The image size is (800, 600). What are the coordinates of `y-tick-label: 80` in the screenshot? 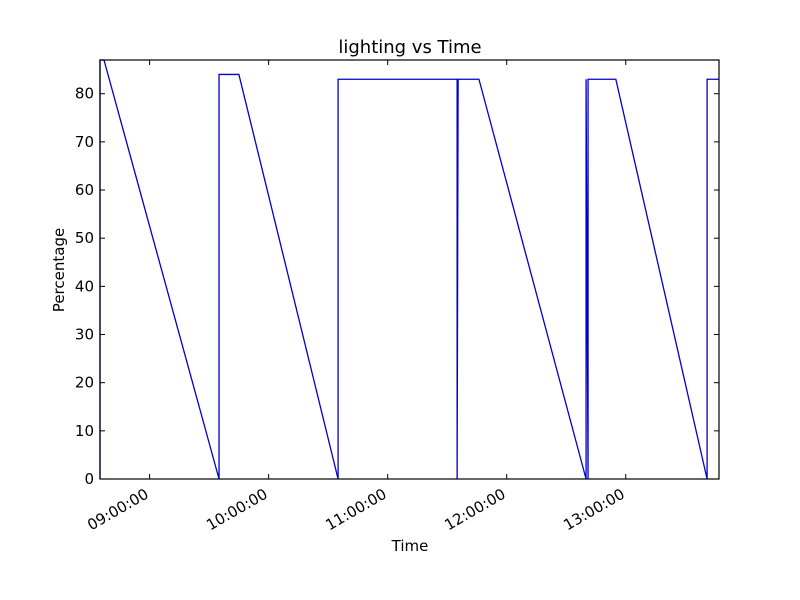 It's located at (84, 94).